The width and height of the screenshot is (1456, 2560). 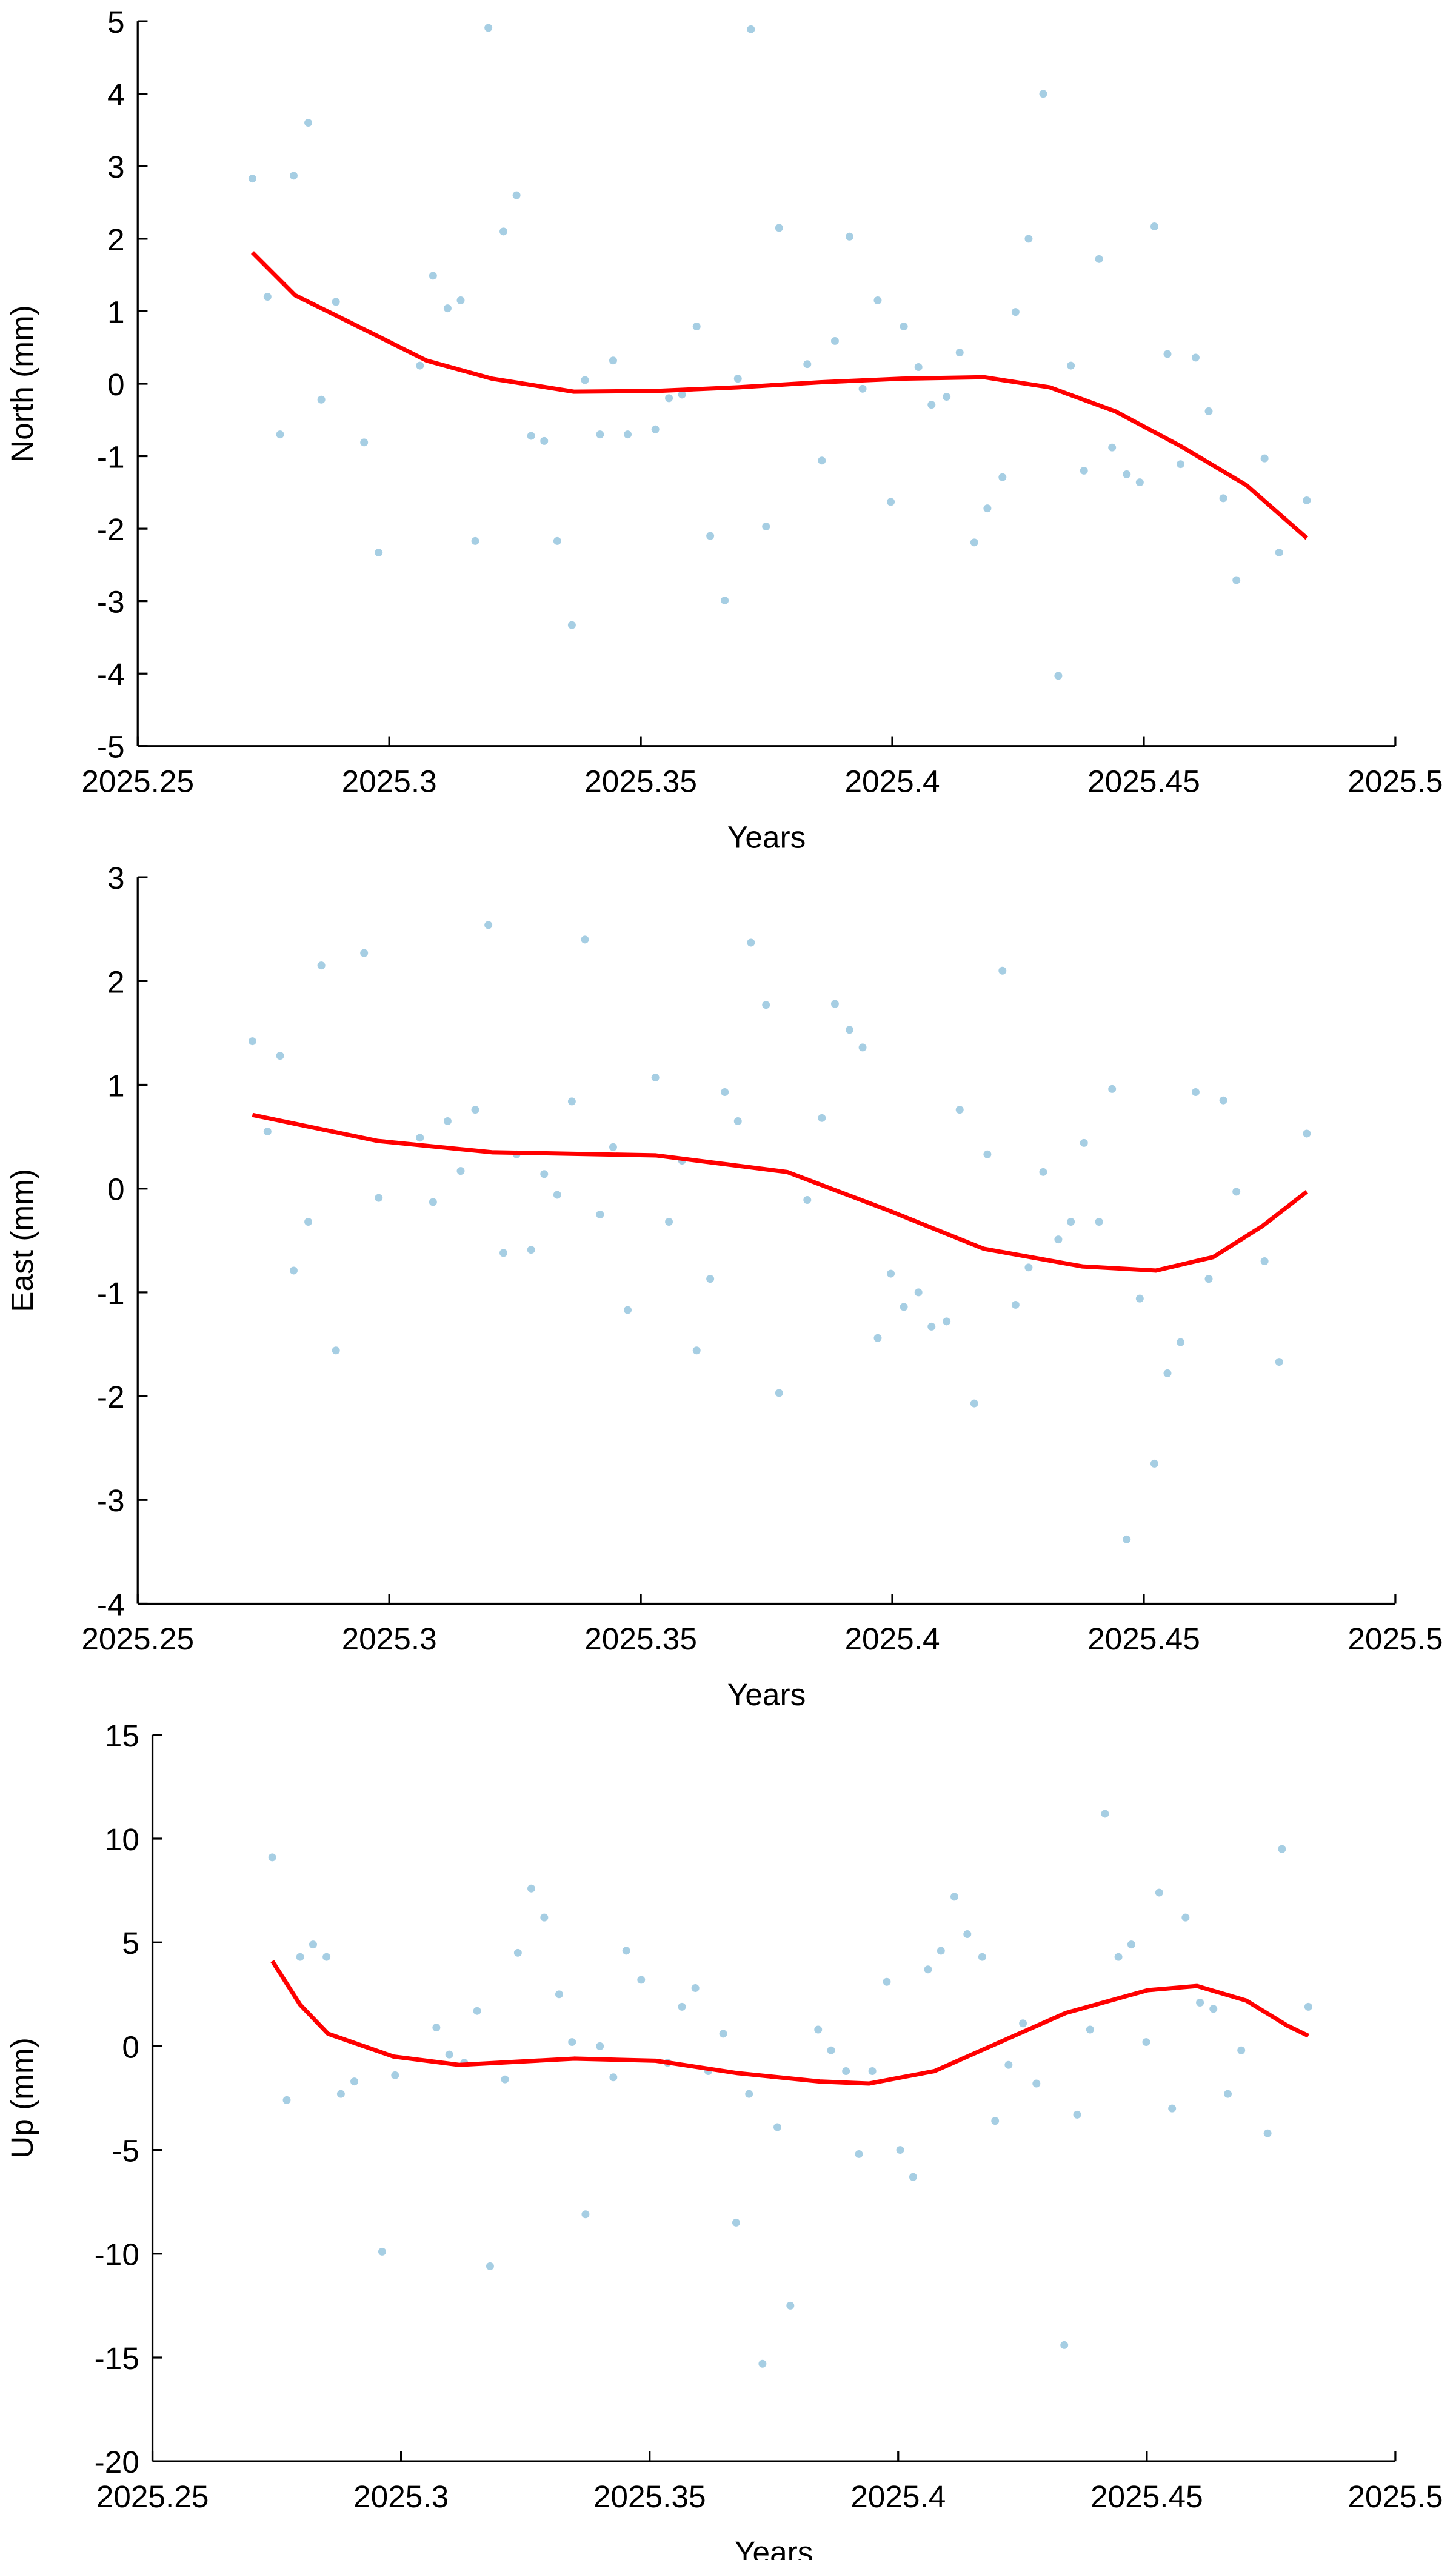 I want to click on y-tick-label: -20, so click(x=117, y=2461).